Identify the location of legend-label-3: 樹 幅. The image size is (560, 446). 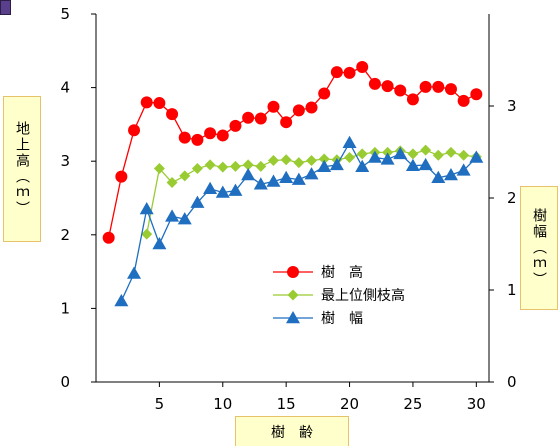
(342, 319).